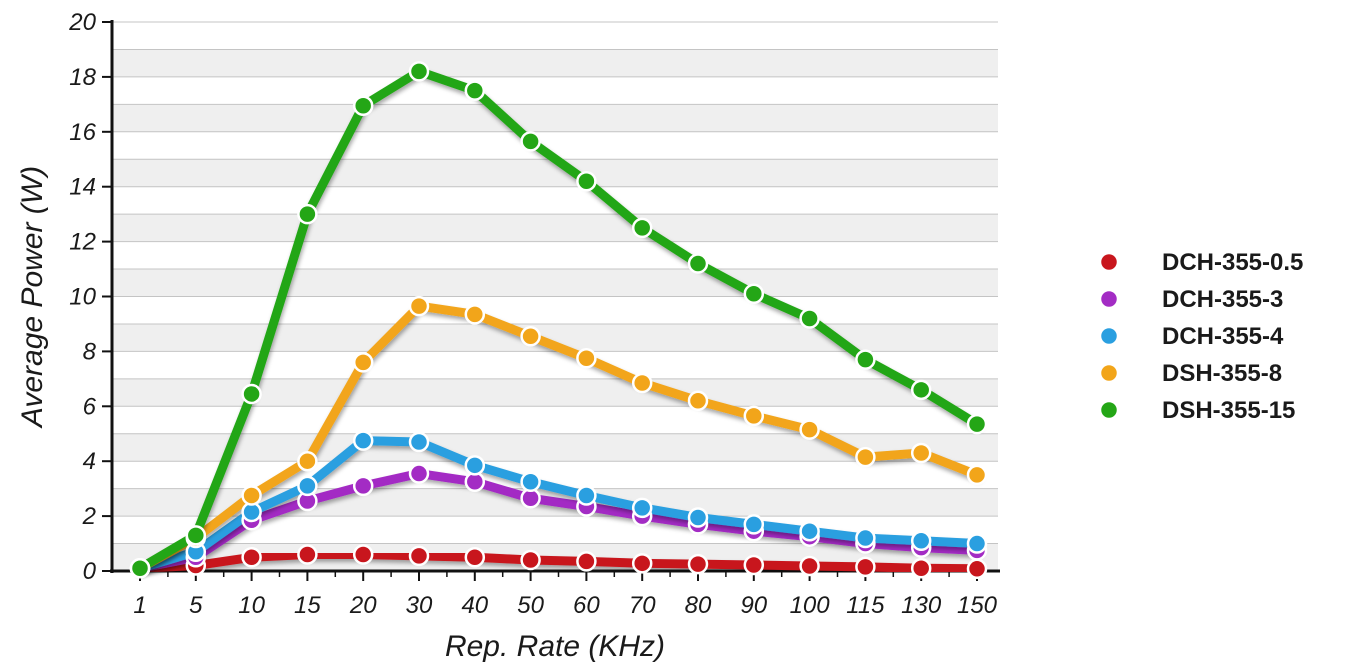  What do you see at coordinates (1179, 299) in the screenshot?
I see `legend-item: DCH-355-3` at bounding box center [1179, 299].